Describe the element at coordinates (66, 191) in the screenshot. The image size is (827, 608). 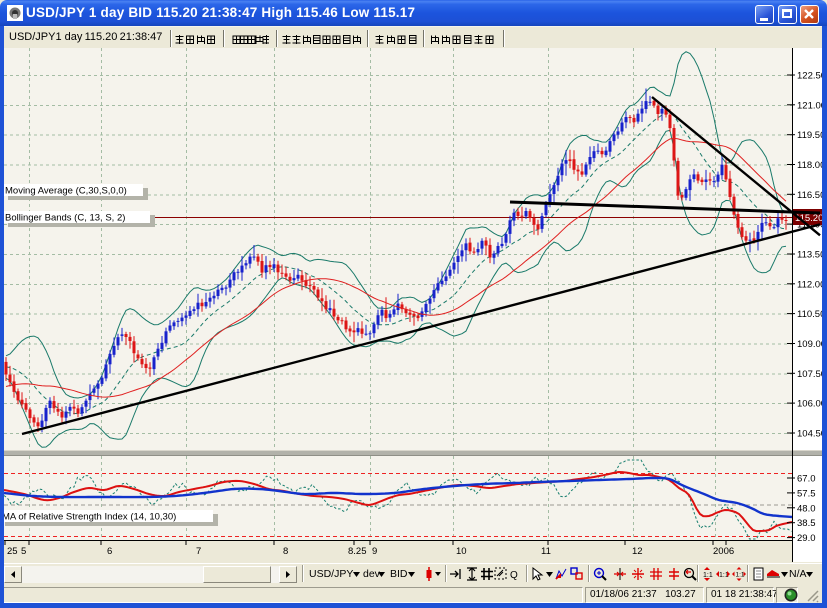
I see `svg-text: Moving Average (C,30,S,0,0)` at that location.